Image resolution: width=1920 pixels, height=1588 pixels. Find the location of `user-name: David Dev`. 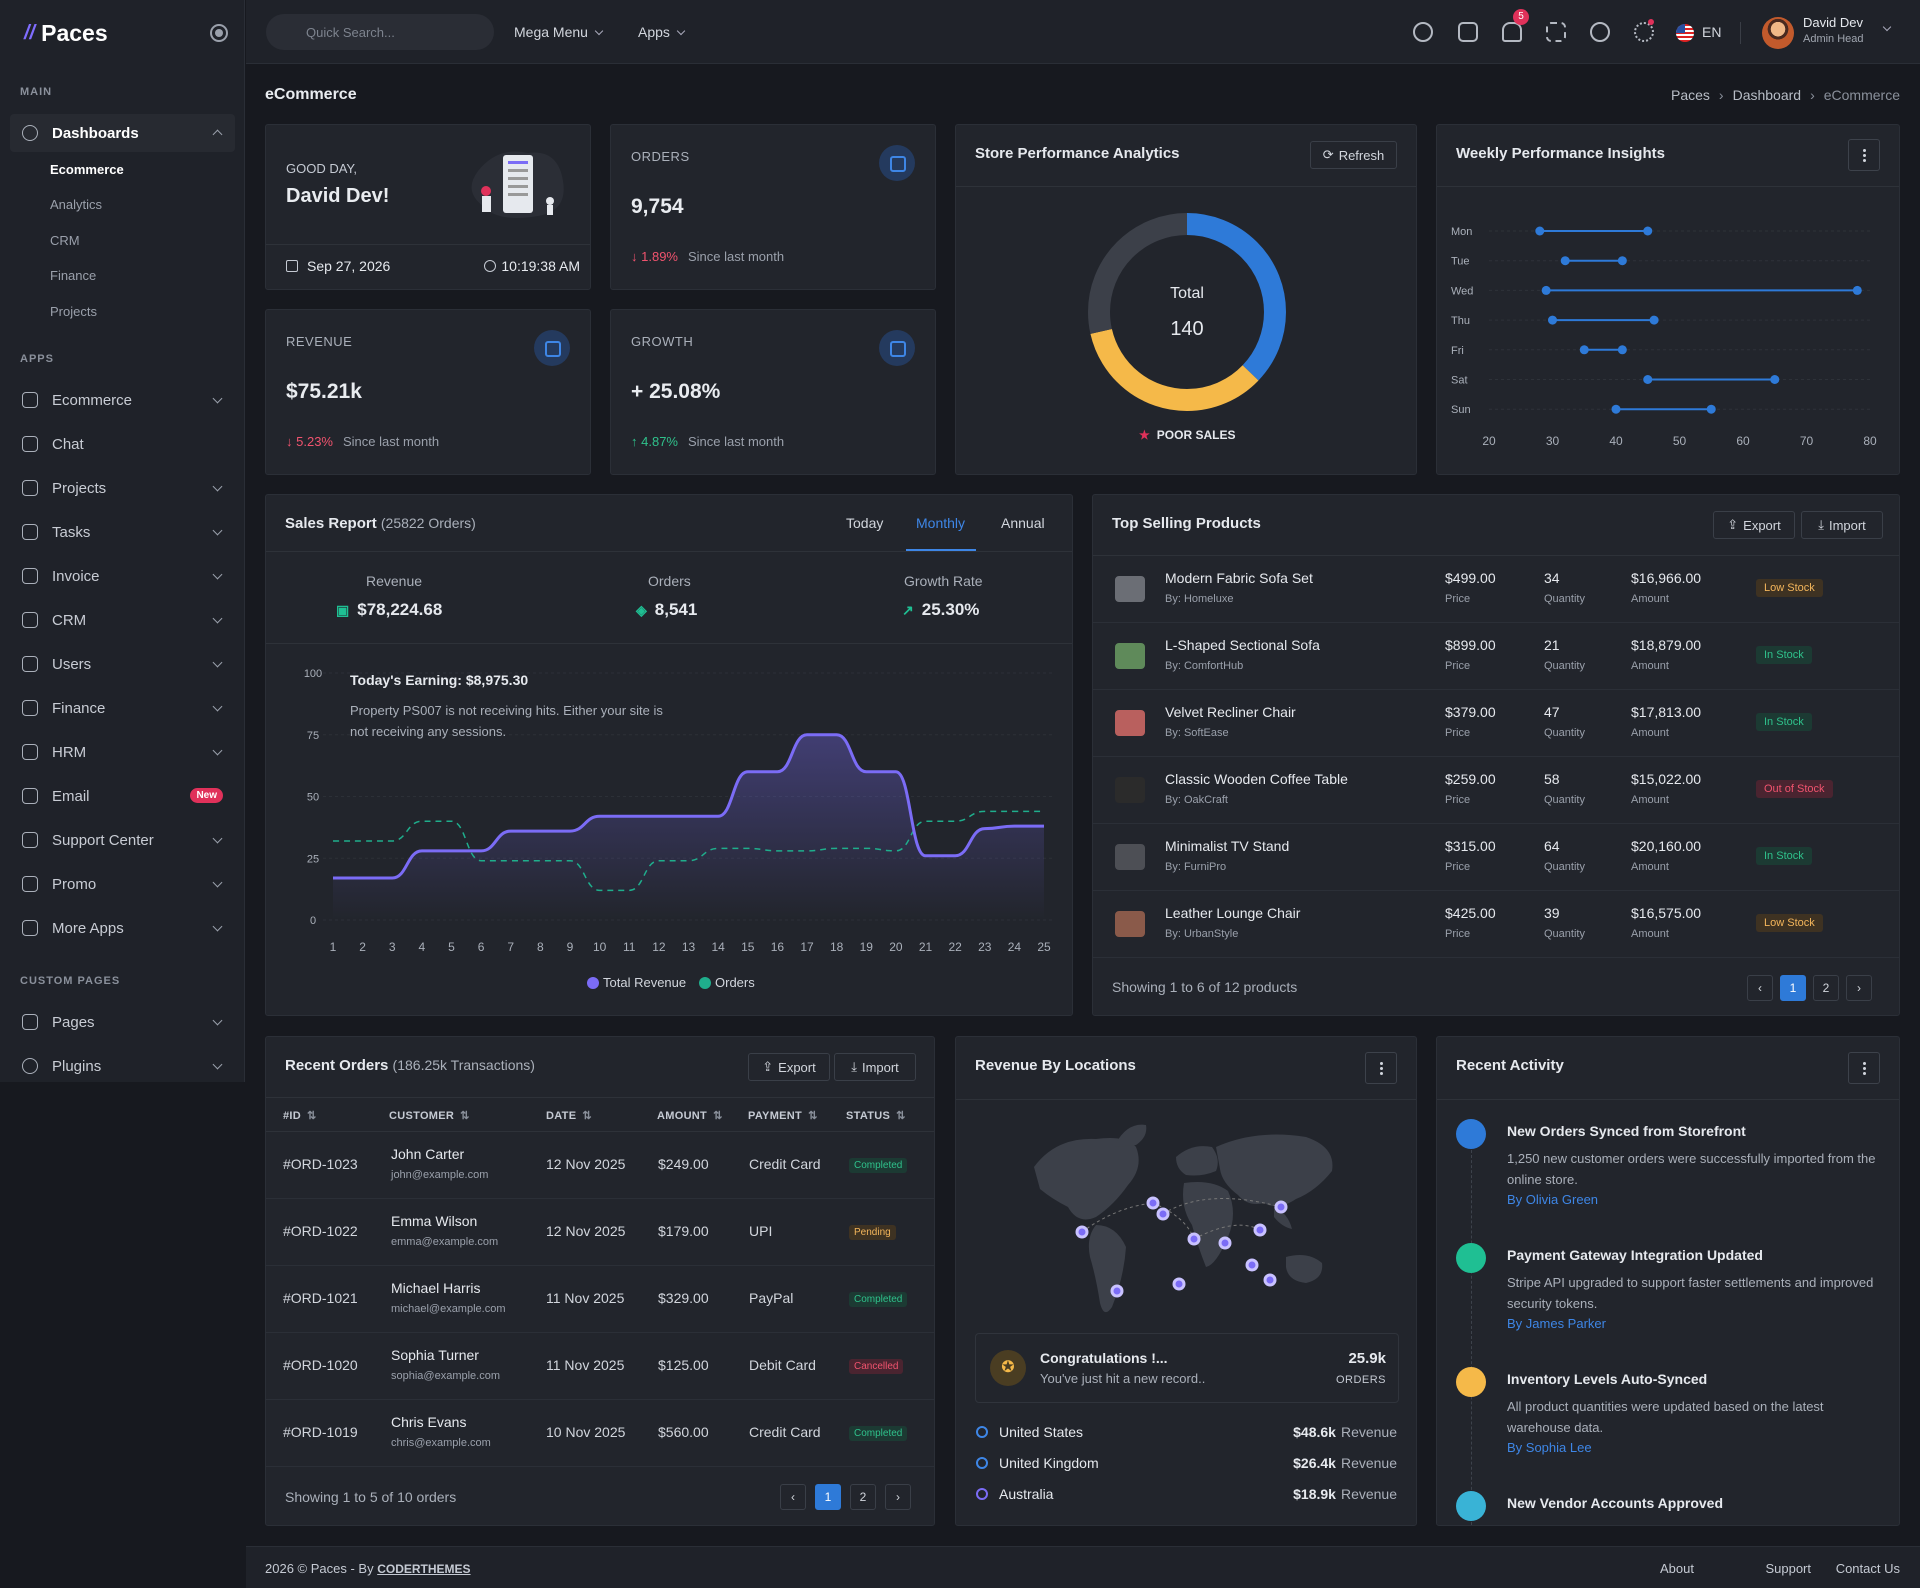

user-name: David Dev is located at coordinates (1833, 22).